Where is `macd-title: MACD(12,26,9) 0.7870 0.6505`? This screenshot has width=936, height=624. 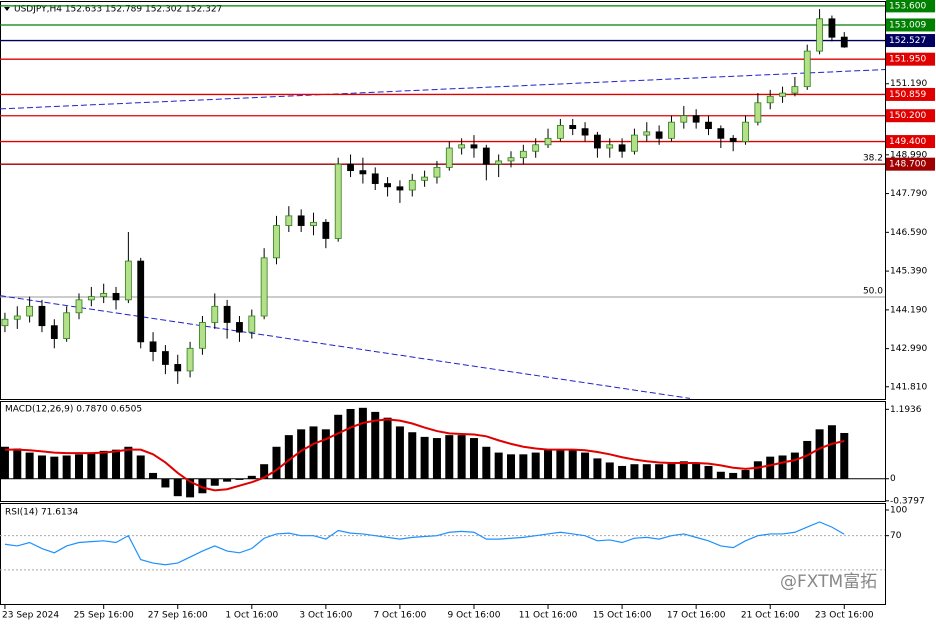 macd-title: MACD(12,26,9) 0.7870 0.6505 is located at coordinates (73, 410).